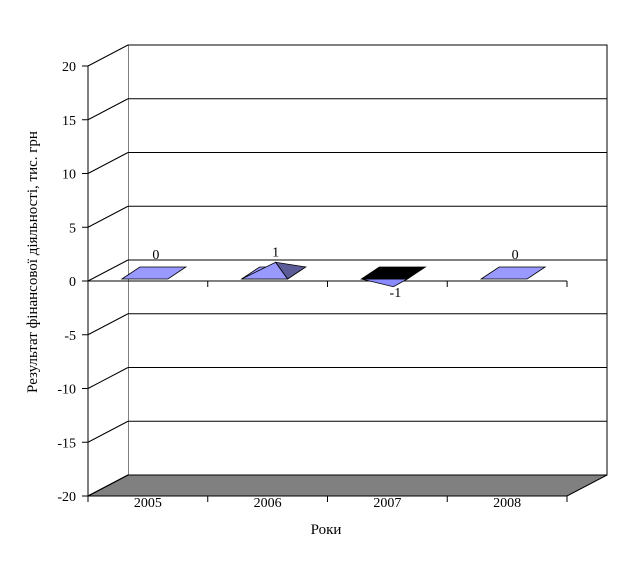 This screenshot has width=624, height=566. Describe the element at coordinates (69, 67) in the screenshot. I see `y-tick-label: 20` at that location.